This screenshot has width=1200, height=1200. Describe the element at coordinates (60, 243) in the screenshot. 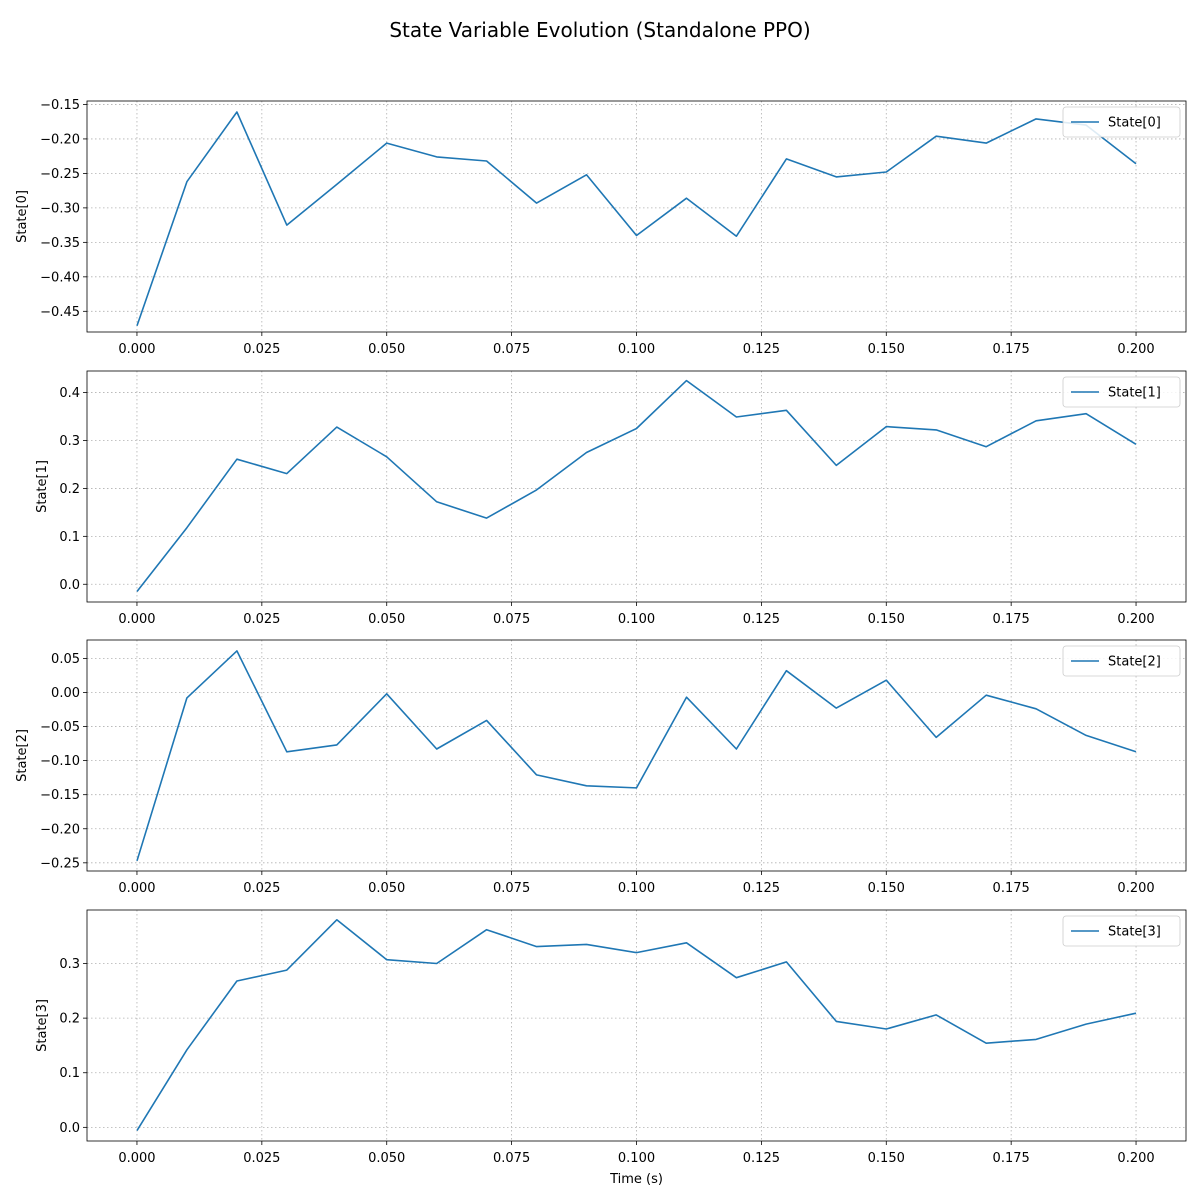

I see `y-tick-label: −0.35` at that location.